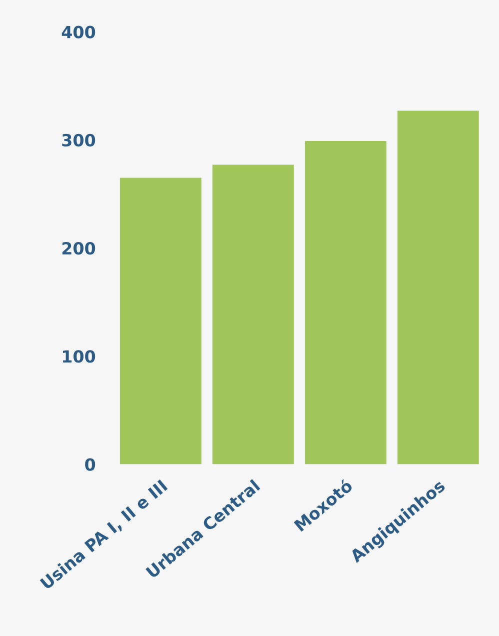 The height and width of the screenshot is (636, 499). Describe the element at coordinates (79, 356) in the screenshot. I see `y-tick-label: 100` at that location.